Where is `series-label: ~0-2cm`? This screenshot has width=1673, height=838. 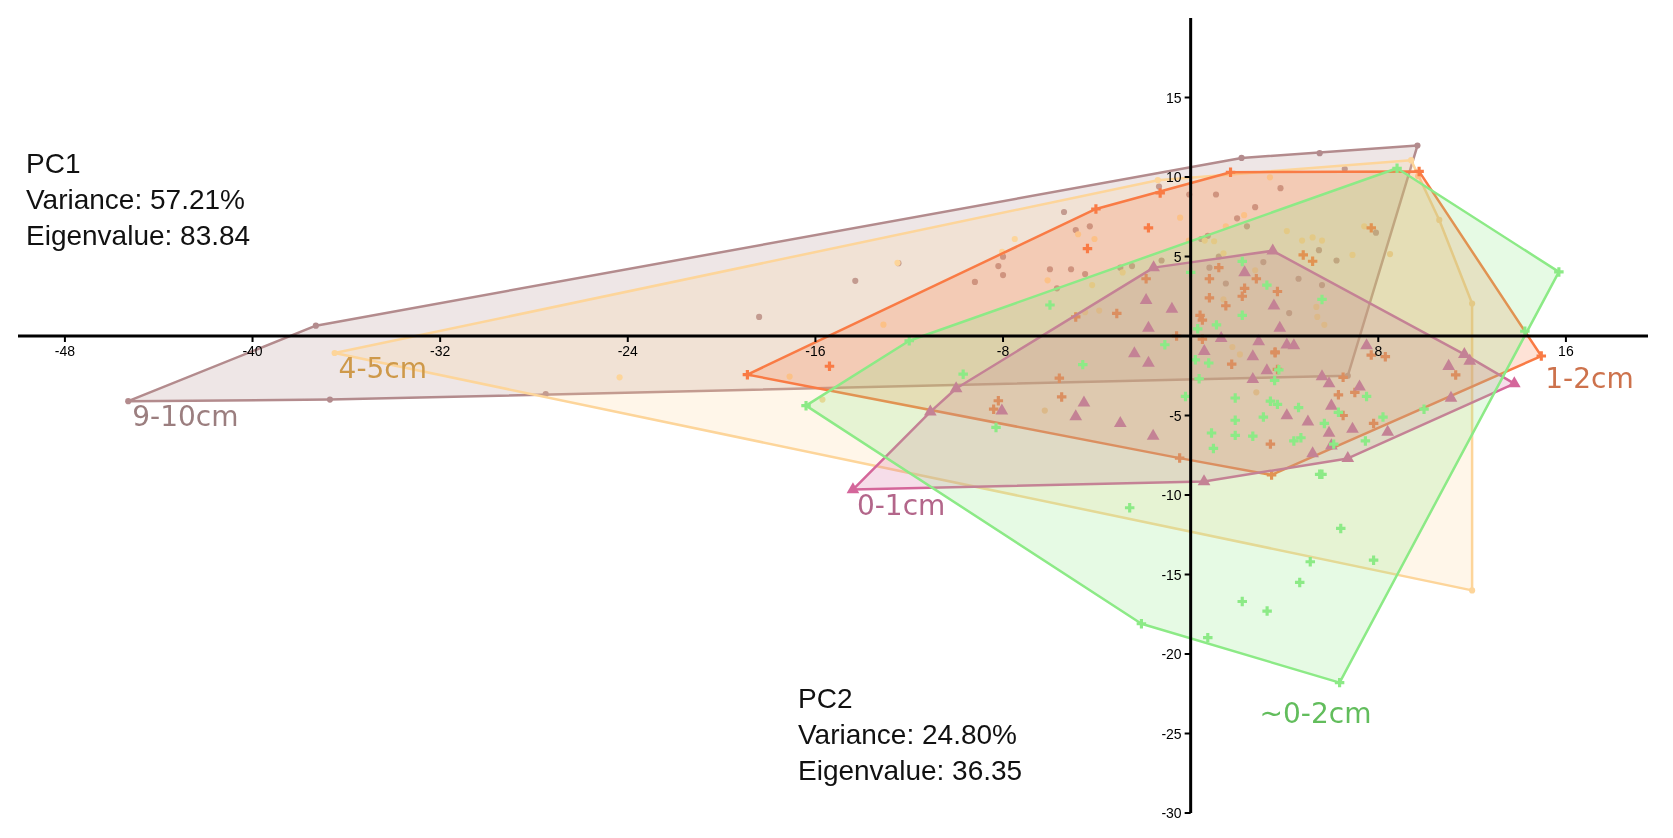
series-label: ~0-2cm is located at coordinates (1315, 713).